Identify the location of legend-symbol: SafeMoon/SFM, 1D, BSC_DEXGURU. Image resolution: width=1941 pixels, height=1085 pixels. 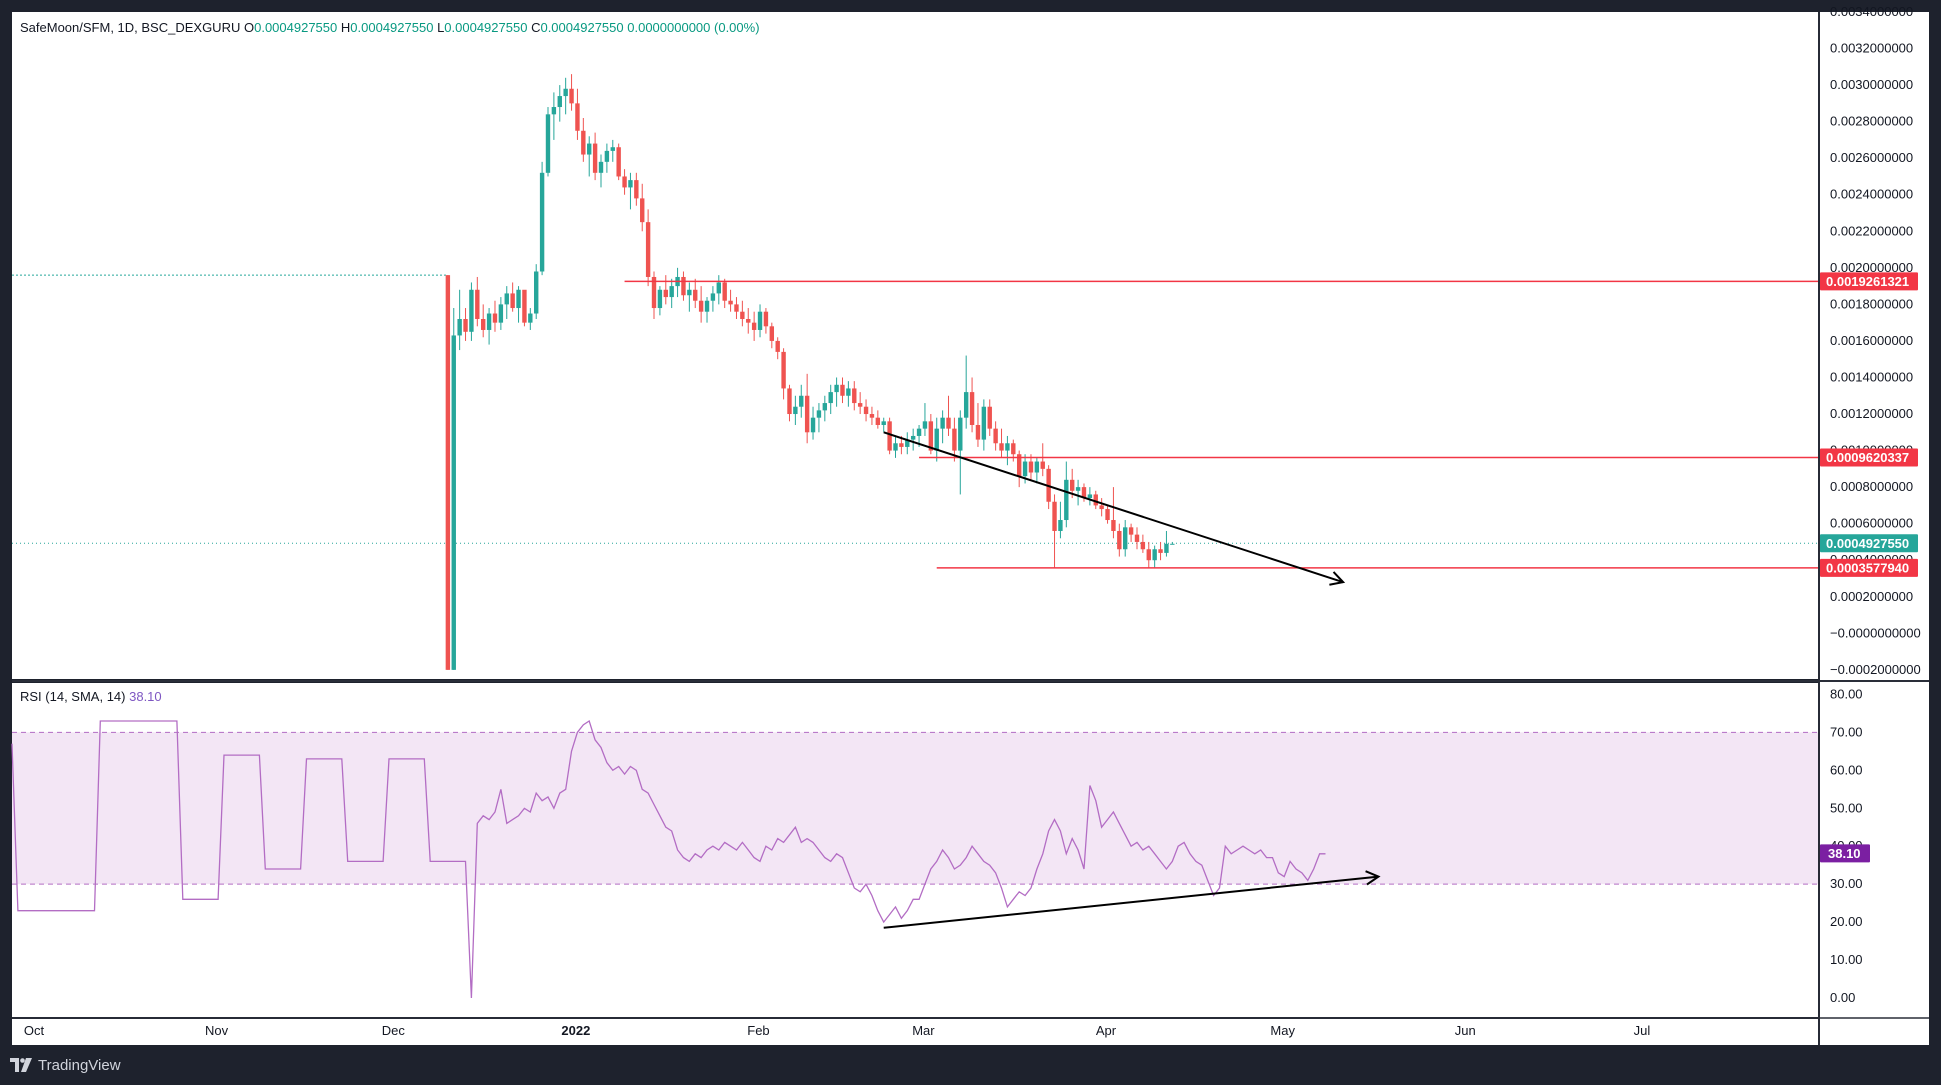
(130, 27).